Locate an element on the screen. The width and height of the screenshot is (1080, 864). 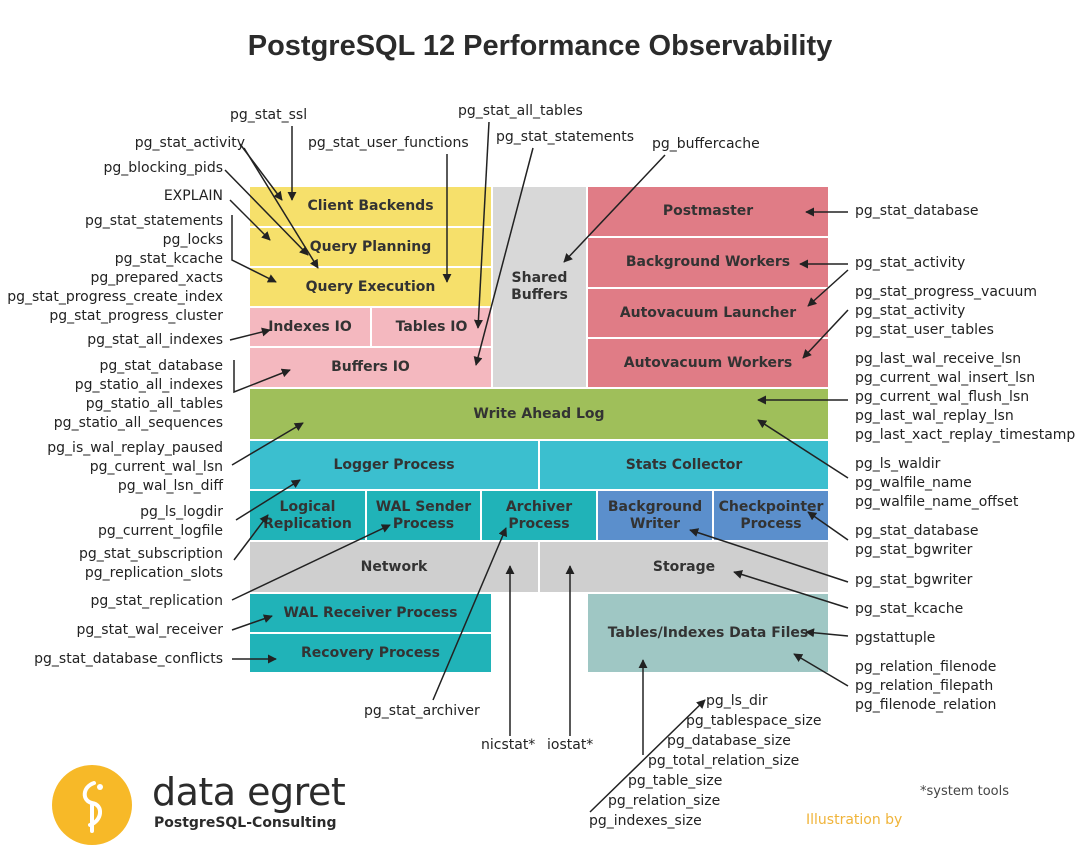
label-pgstattuple: pgstattuple is located at coordinates (895, 638).